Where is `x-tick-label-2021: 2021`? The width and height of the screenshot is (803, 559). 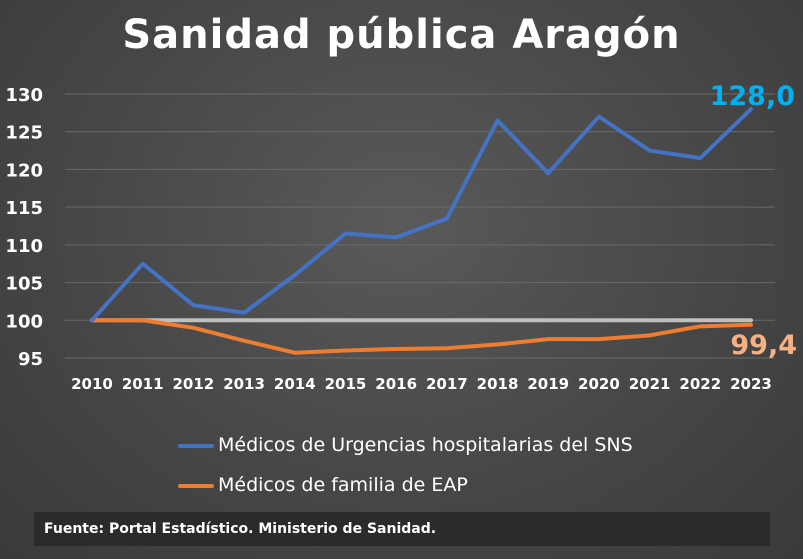 x-tick-label-2021: 2021 is located at coordinates (650, 384).